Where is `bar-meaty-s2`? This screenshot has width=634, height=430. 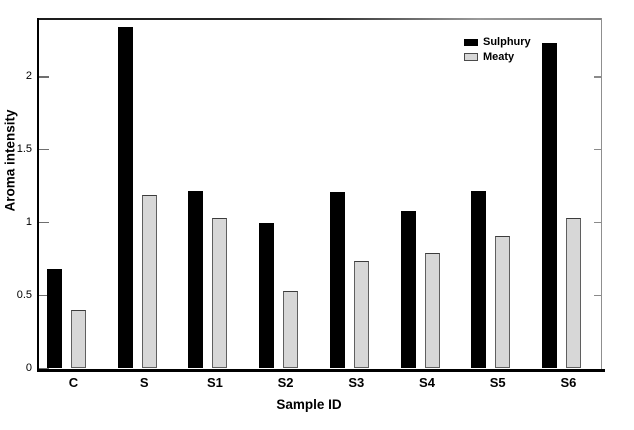 bar-meaty-s2 is located at coordinates (291, 330).